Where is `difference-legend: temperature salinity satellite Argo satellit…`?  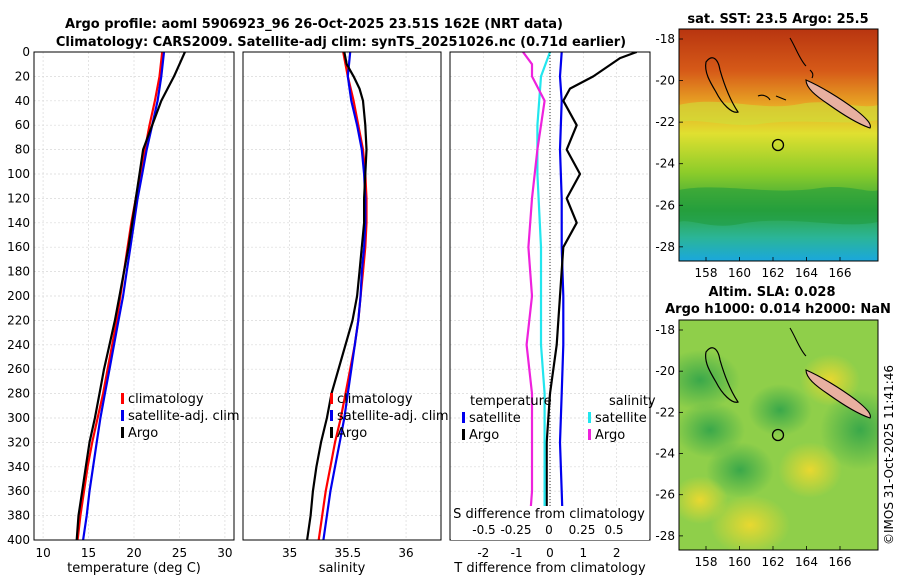 difference-legend: temperature salinity satellite Argo satellit… is located at coordinates (559, 418).